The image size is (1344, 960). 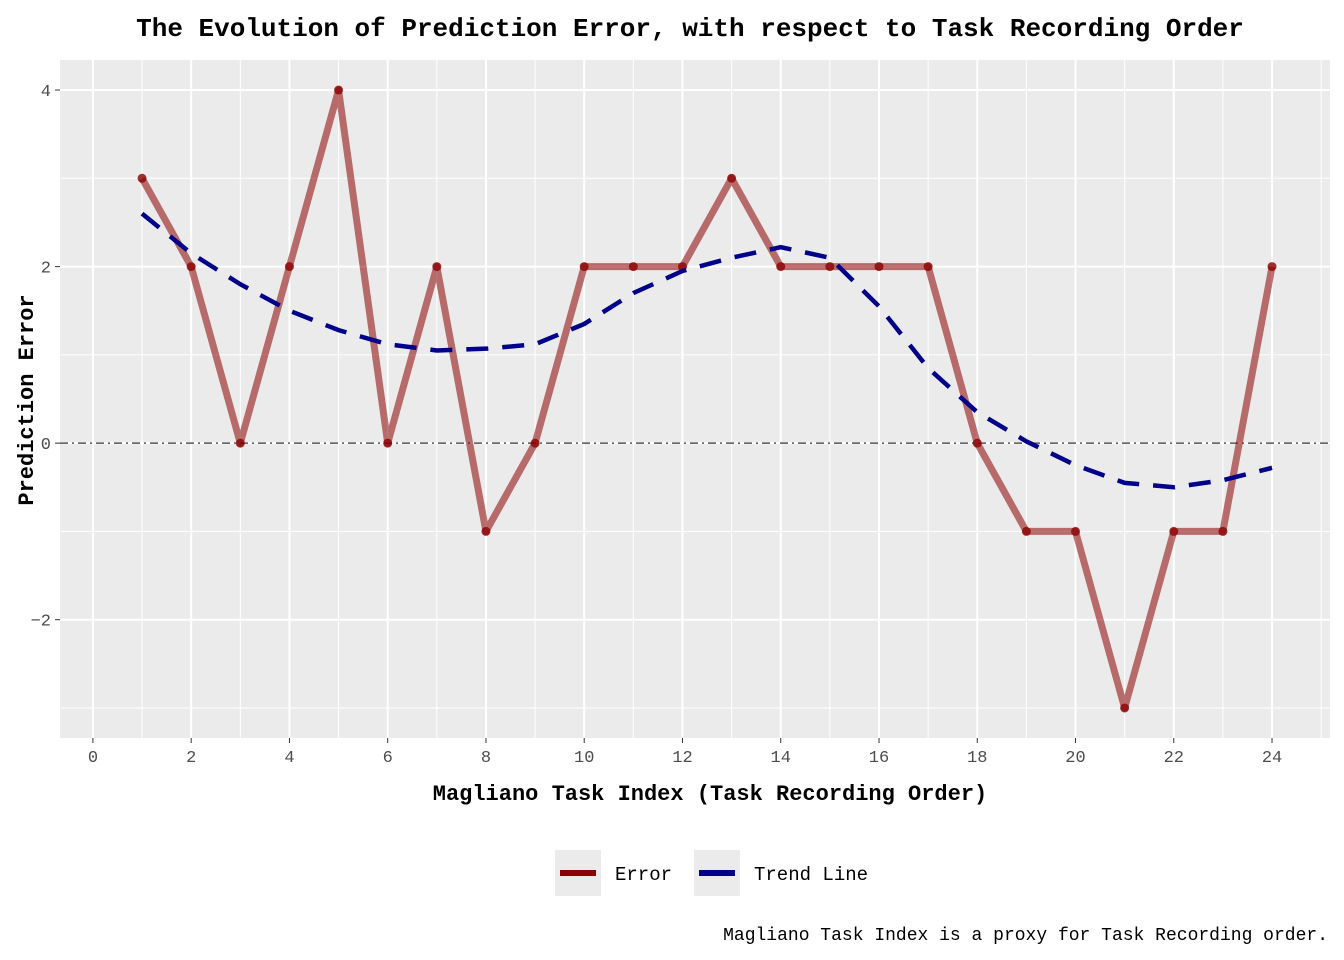 I want to click on y-axis-label: Prediction Error, so click(x=27, y=399).